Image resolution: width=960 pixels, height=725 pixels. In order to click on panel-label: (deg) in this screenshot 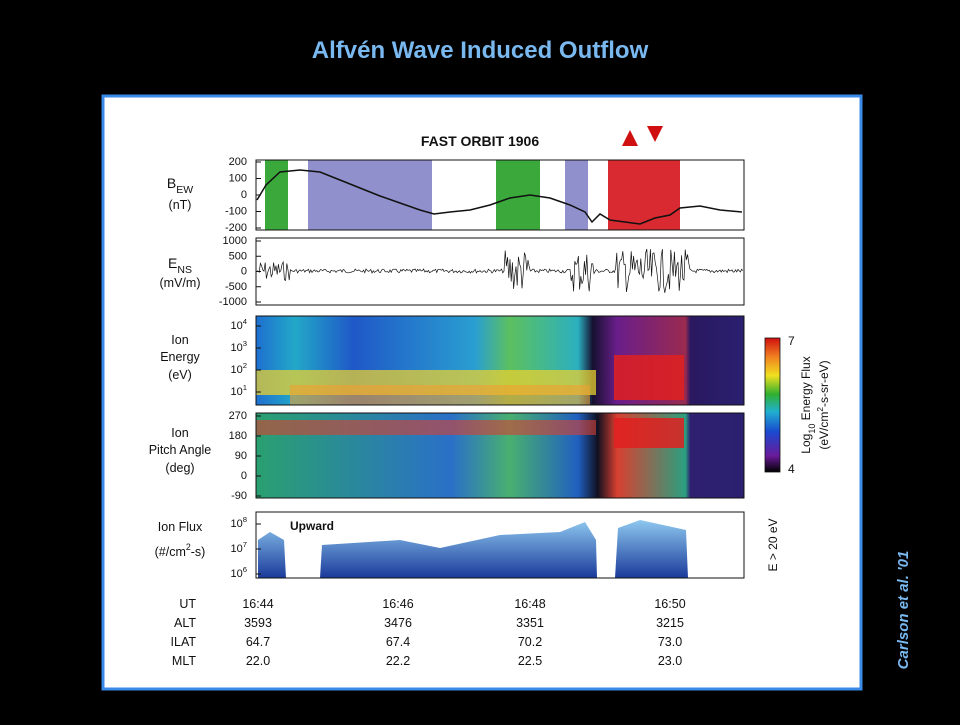, I will do `click(179, 468)`.